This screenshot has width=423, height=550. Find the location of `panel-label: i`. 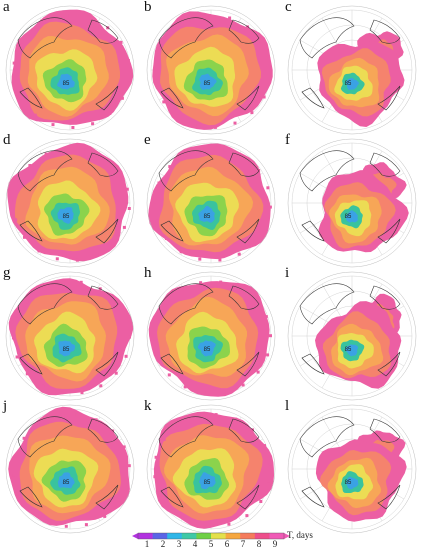

panel-label: i is located at coordinates (287, 273).